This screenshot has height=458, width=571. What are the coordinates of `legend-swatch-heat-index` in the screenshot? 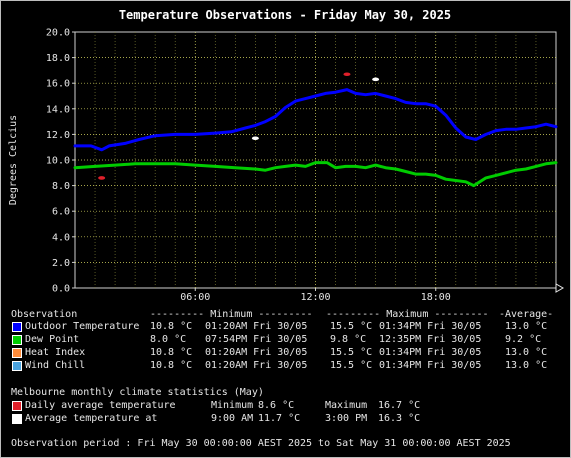 It's located at (17, 353).